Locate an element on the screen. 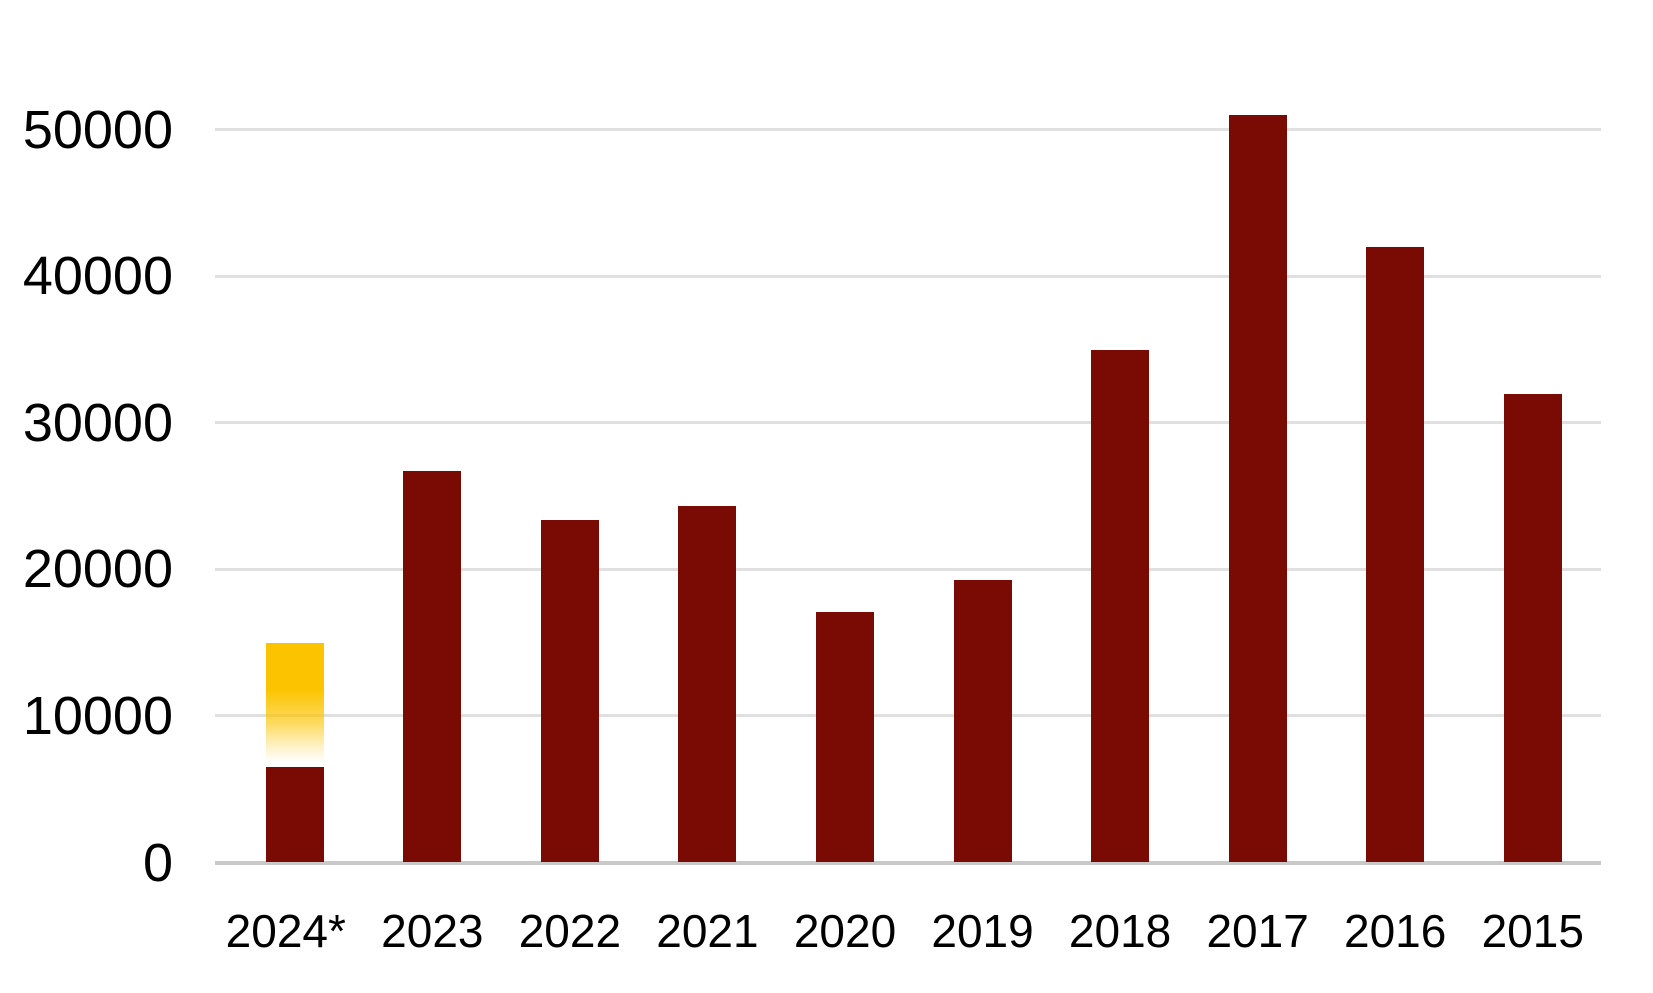  x-tick-label-2020: 2020 is located at coordinates (845, 931).